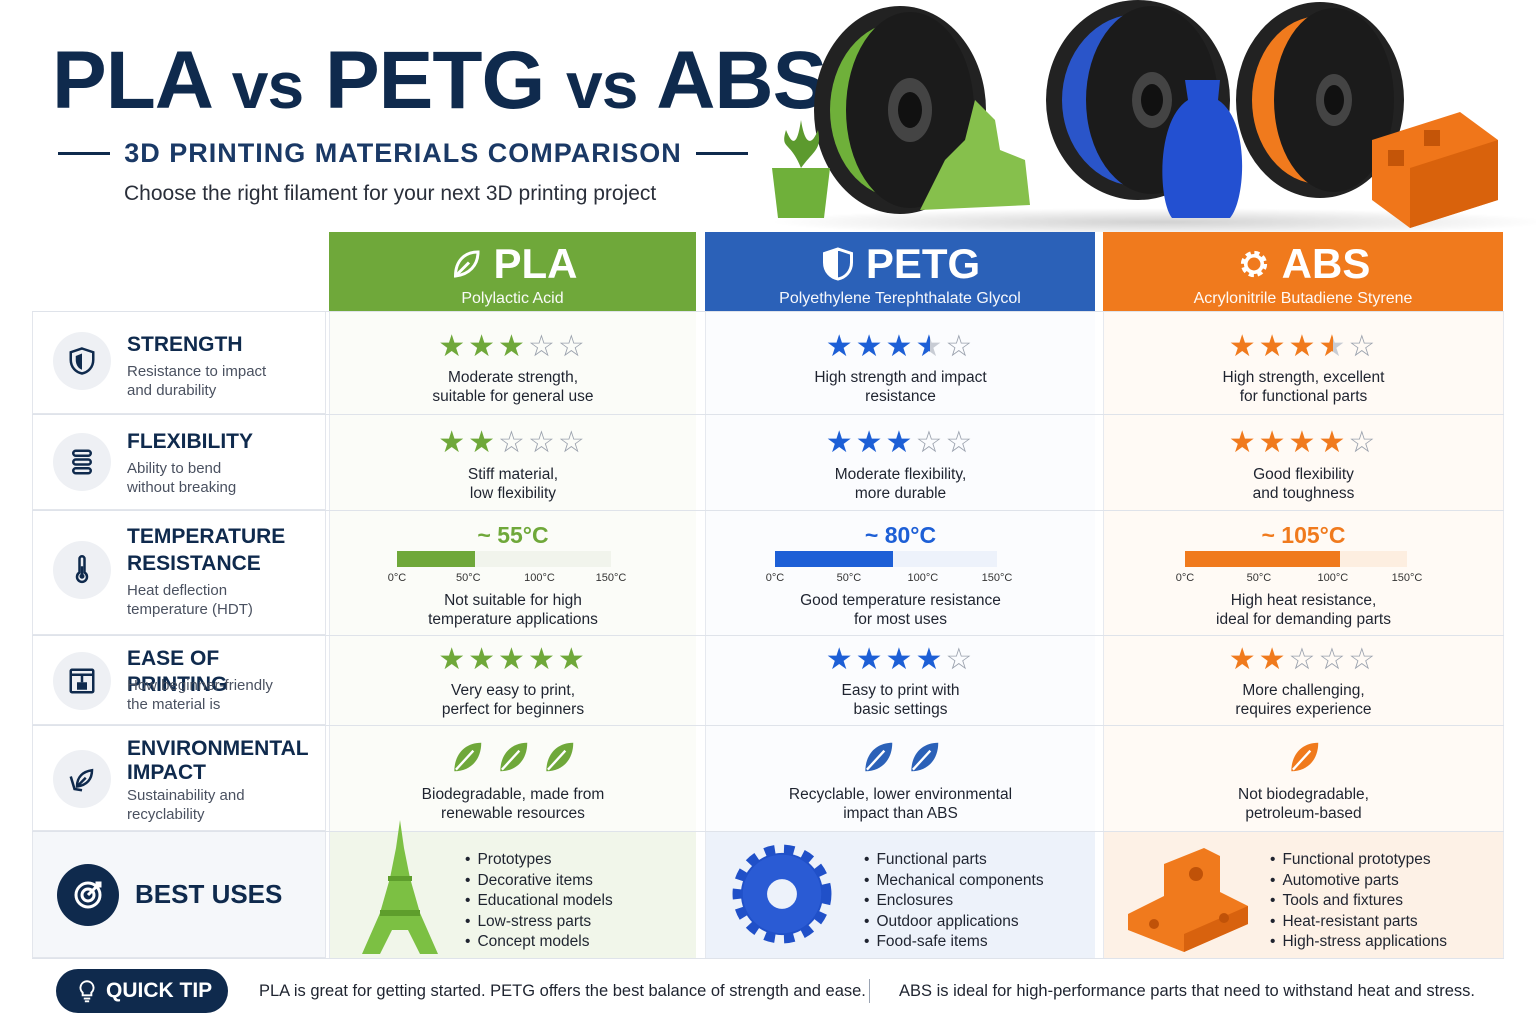 The image size is (1536, 1024). I want to click on hero-illustration, so click(1148, 116).